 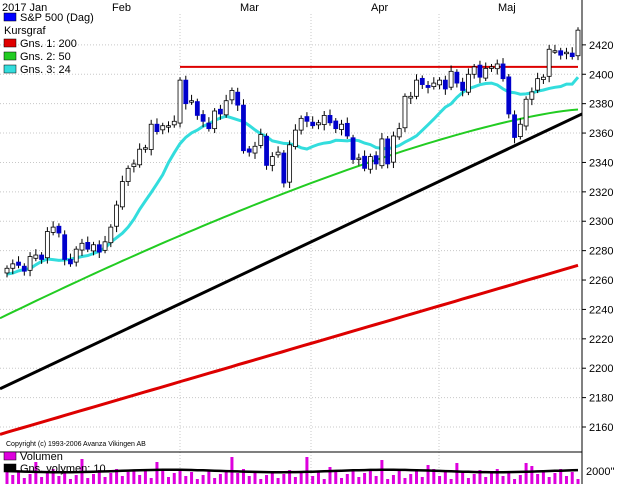 I want to click on volume-bars, so click(x=292, y=470).